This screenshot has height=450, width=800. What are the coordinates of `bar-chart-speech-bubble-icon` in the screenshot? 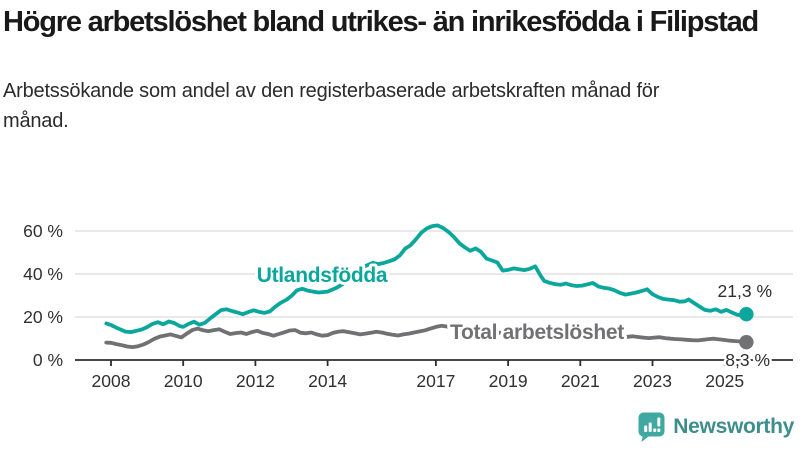 It's located at (651, 427).